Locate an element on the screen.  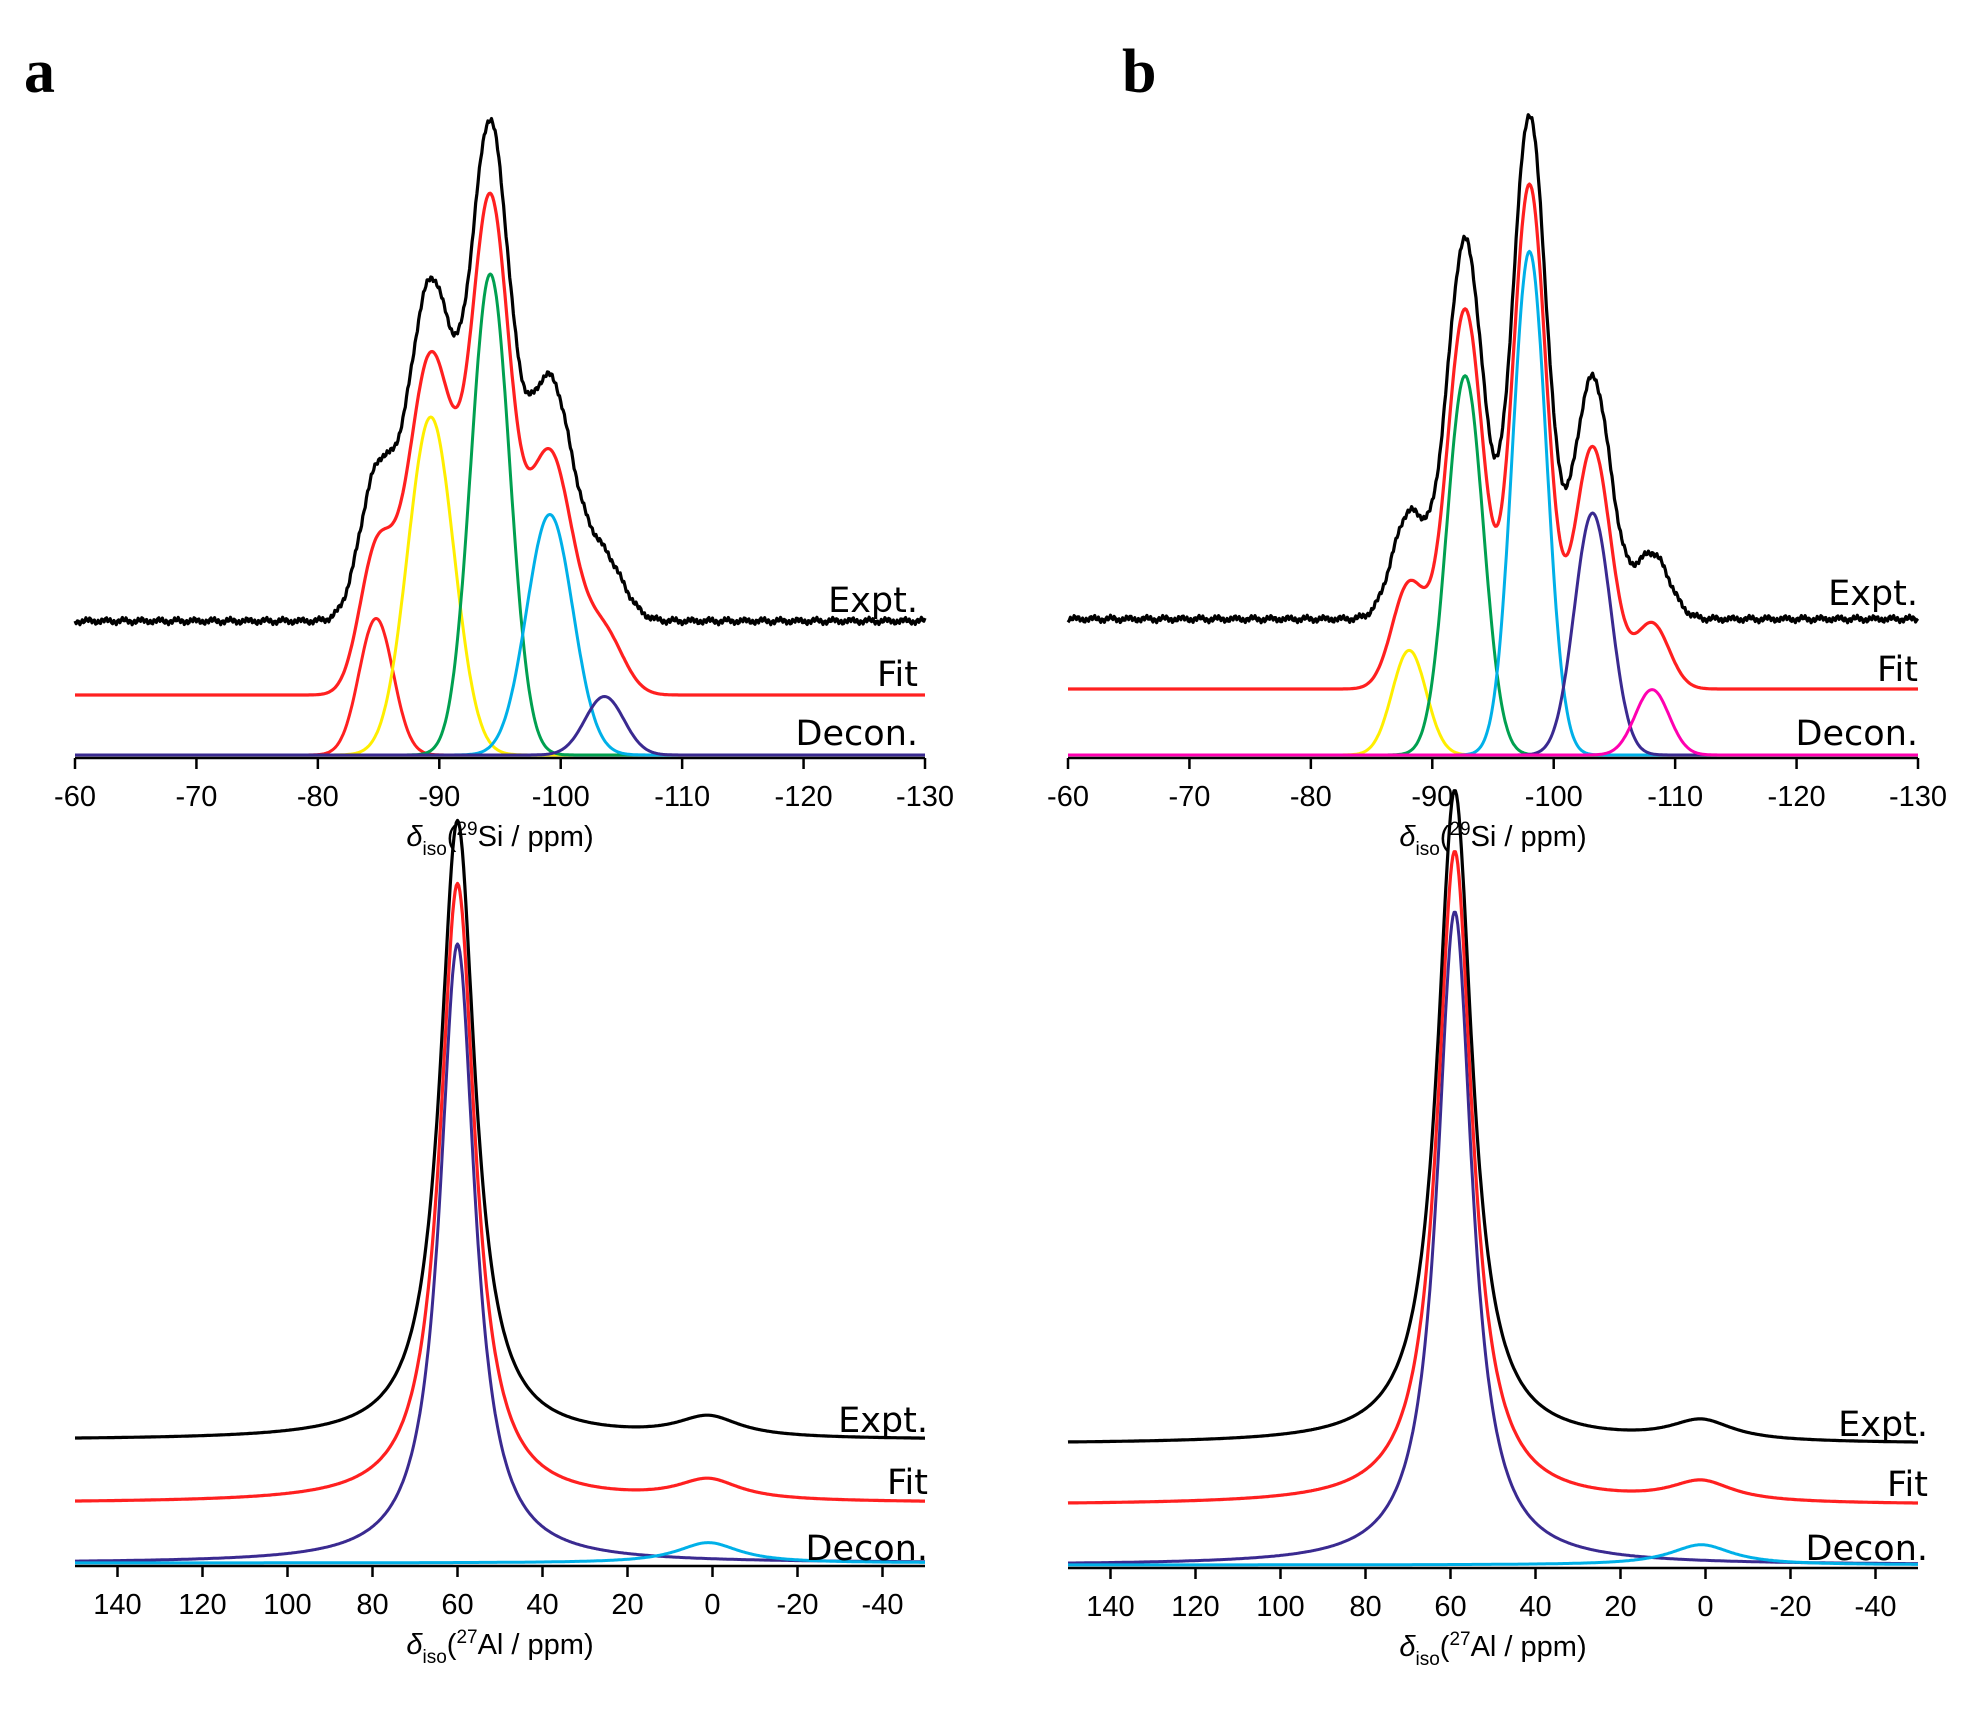
x-axis-title: δiso(29Si / ppm) is located at coordinates (1492, 839).